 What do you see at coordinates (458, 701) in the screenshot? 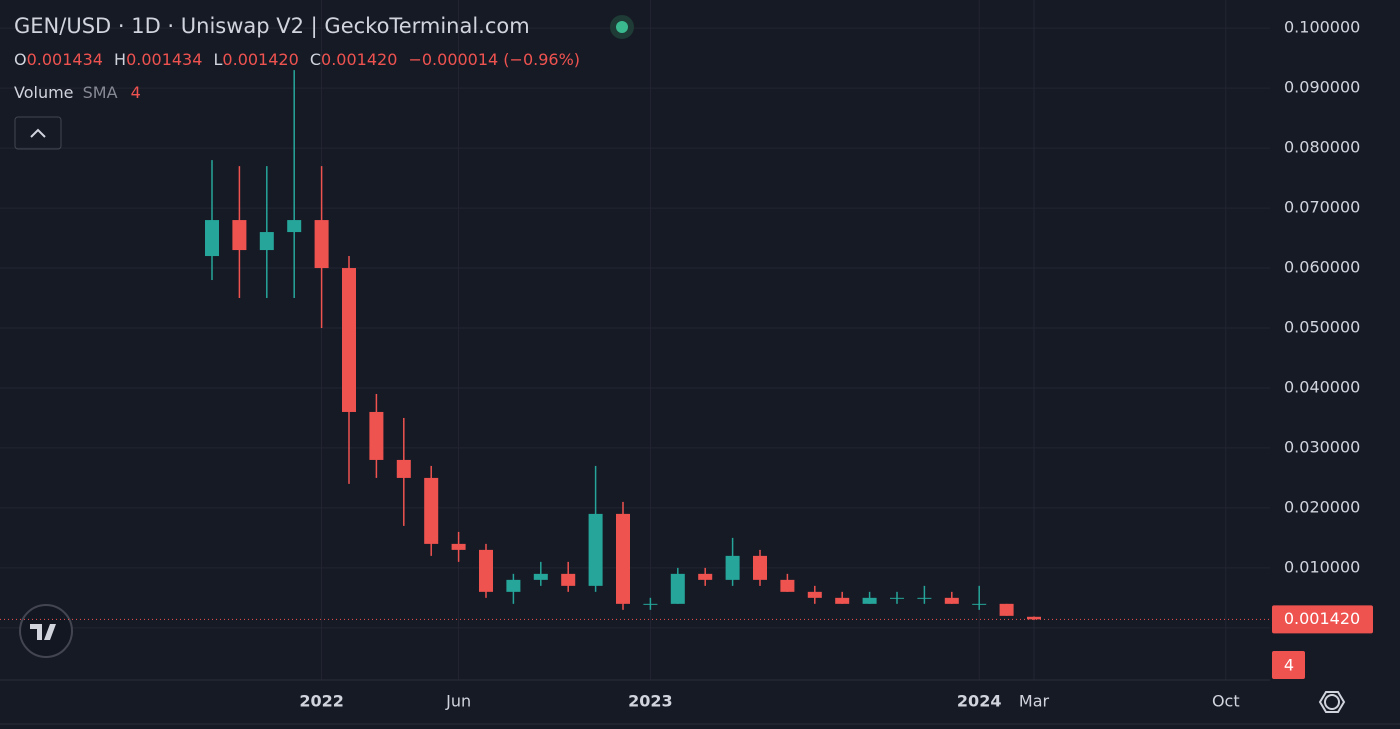
I see `x-tick-label: Jun` at bounding box center [458, 701].